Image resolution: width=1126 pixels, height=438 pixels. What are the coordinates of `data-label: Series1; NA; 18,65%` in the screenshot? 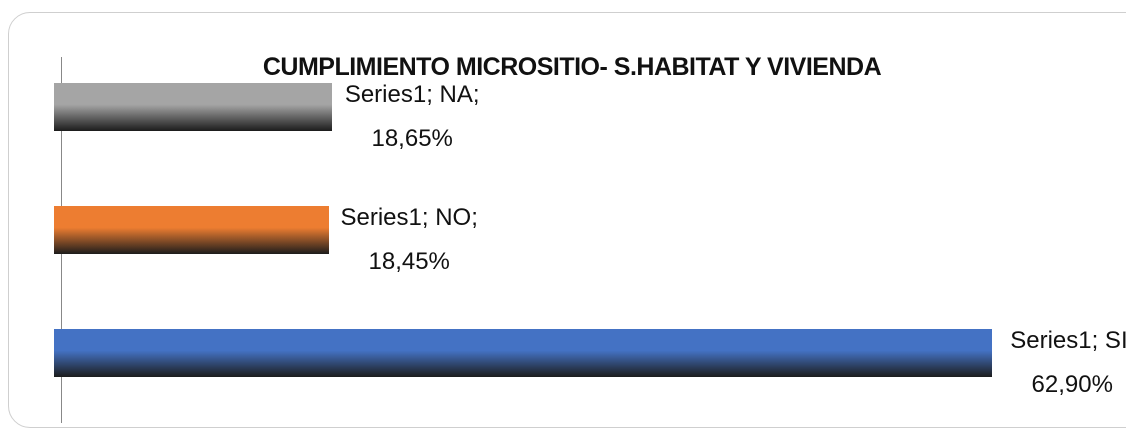 It's located at (412, 116).